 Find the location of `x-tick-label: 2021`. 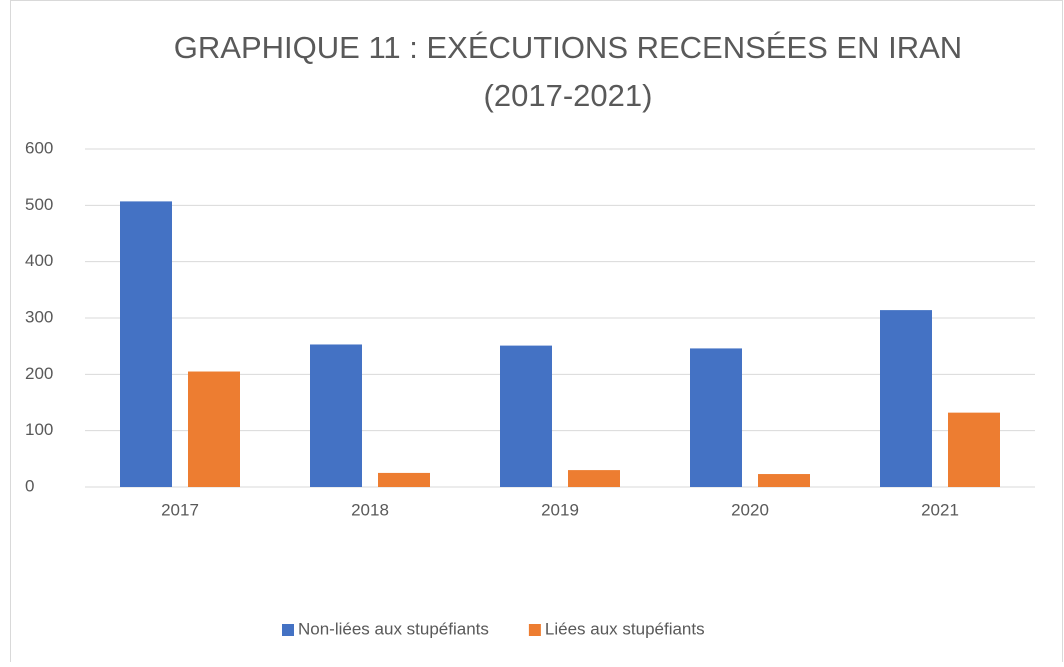

x-tick-label: 2021 is located at coordinates (940, 509).